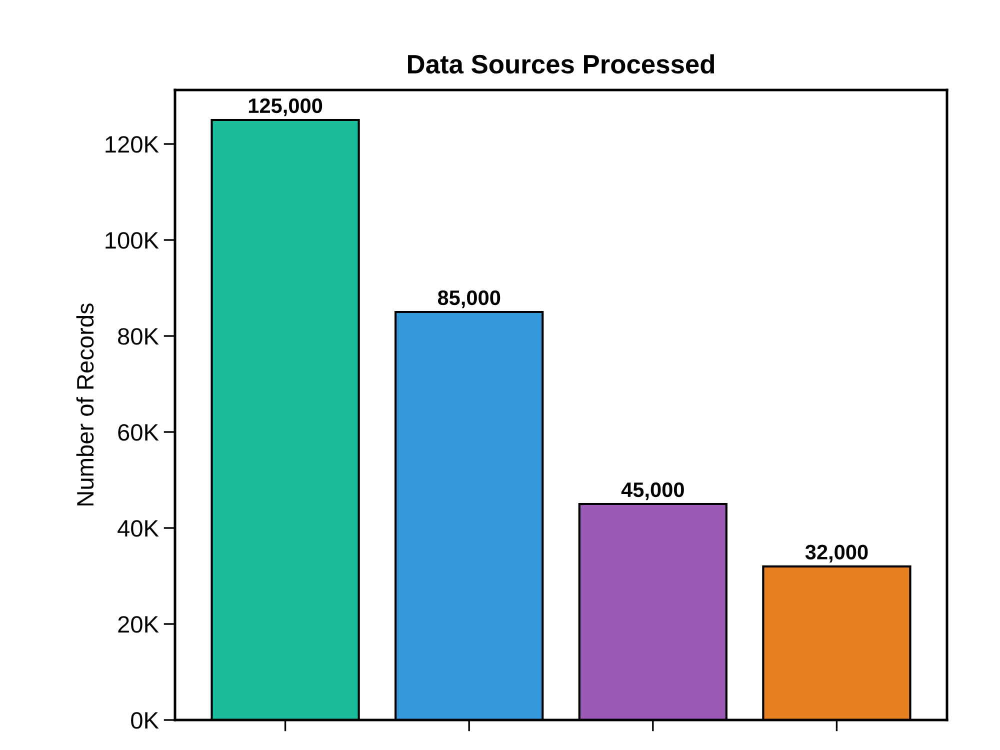  Describe the element at coordinates (836, 553) in the screenshot. I see `data-label: 32,000` at that location.